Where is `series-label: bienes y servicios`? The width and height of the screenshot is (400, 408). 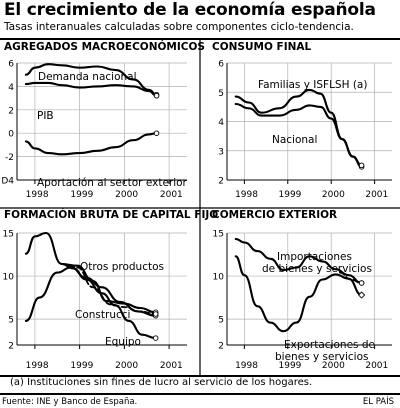 series-label: bienes y servicios is located at coordinates (321, 357).